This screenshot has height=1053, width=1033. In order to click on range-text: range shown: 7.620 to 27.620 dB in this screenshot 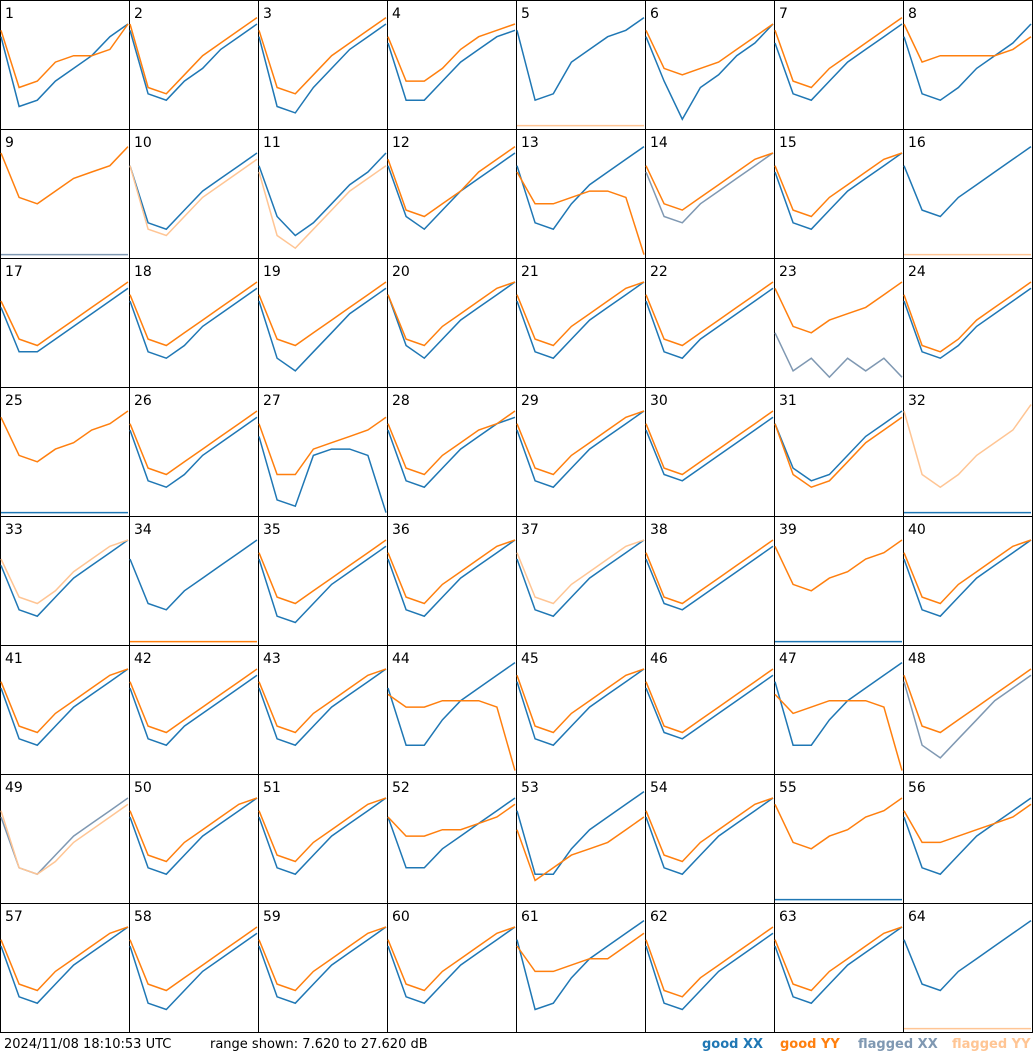, I will do `click(319, 1044)`.